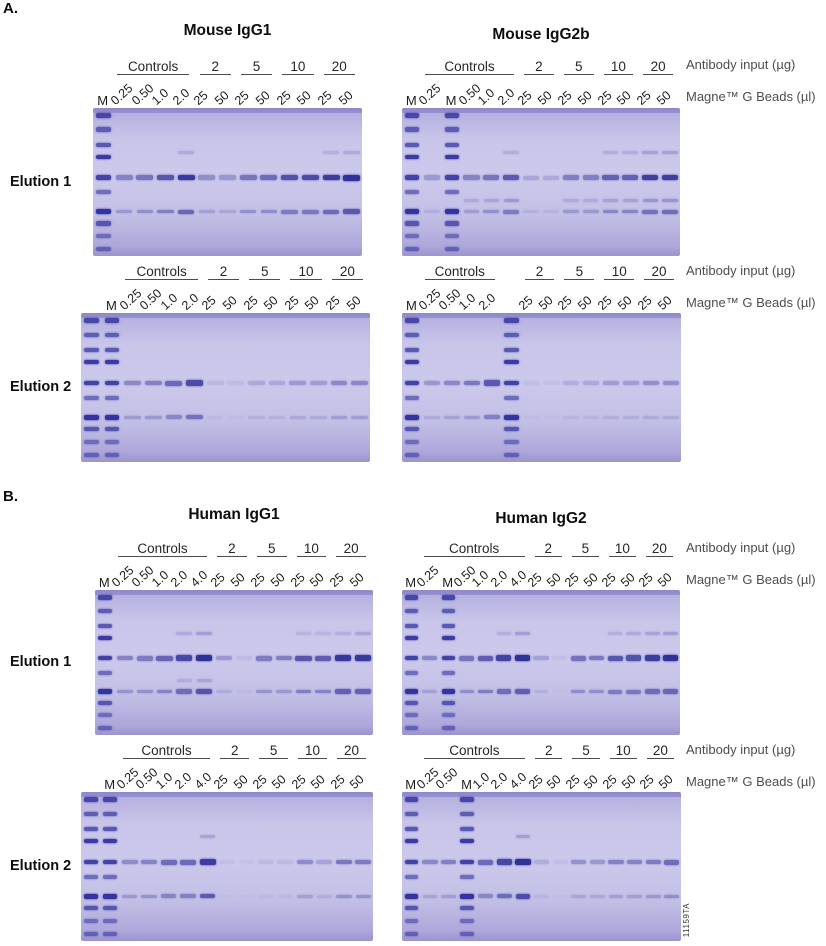  What do you see at coordinates (541, 518) in the screenshot?
I see `title-human-igg2: Human IgG2` at bounding box center [541, 518].